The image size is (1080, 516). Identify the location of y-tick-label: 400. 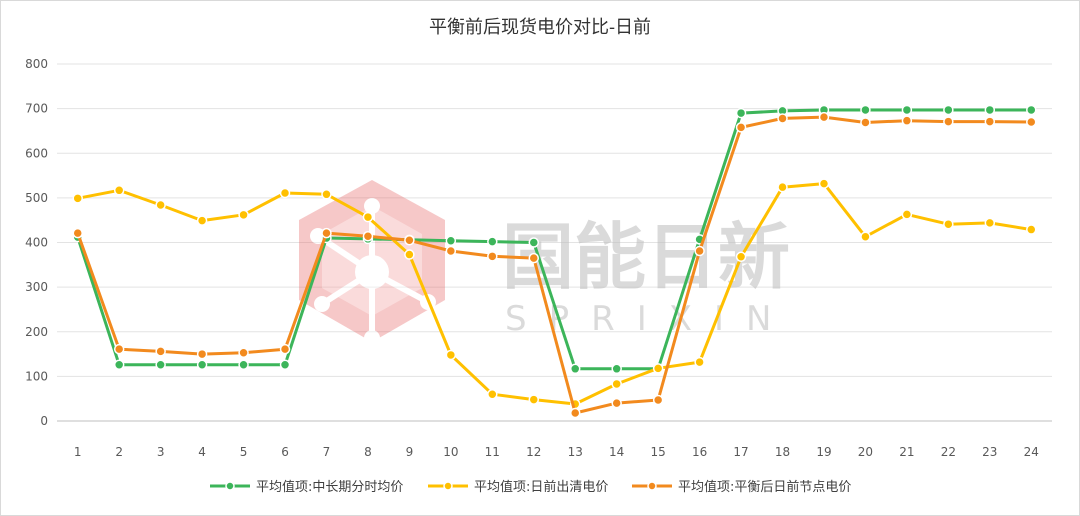
(36, 243).